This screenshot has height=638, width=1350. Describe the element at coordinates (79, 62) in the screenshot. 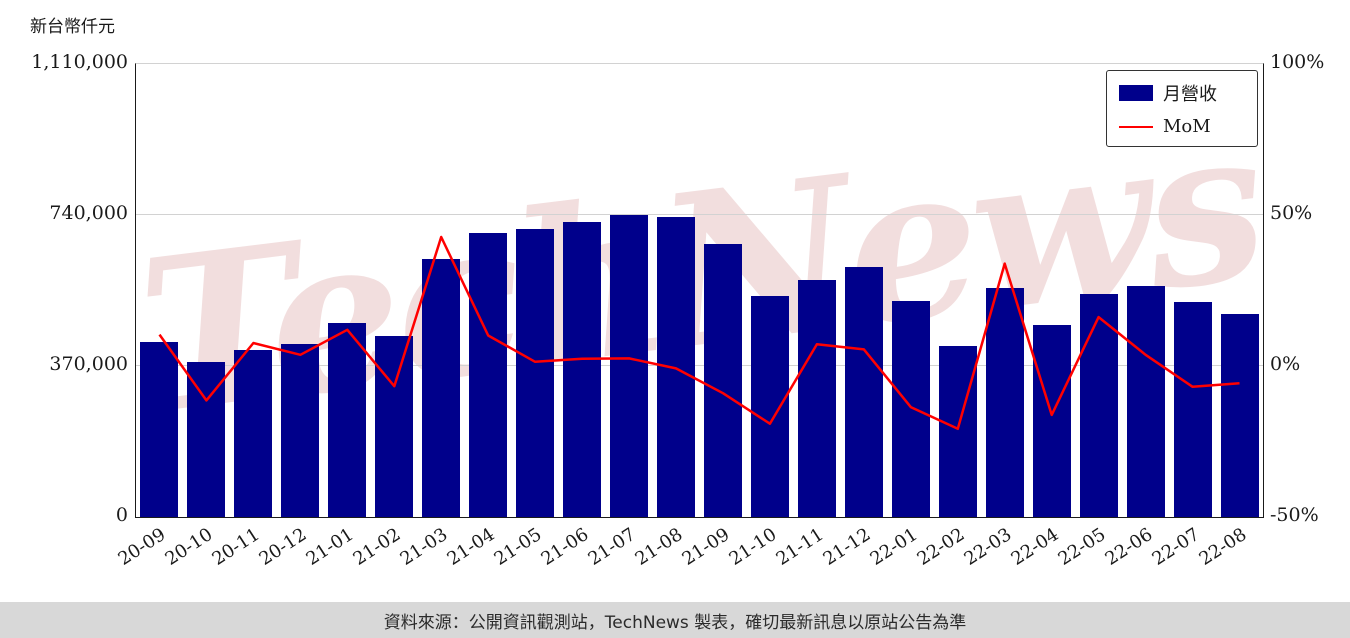

I see `y-tick-label-left: 1,110,000` at that location.